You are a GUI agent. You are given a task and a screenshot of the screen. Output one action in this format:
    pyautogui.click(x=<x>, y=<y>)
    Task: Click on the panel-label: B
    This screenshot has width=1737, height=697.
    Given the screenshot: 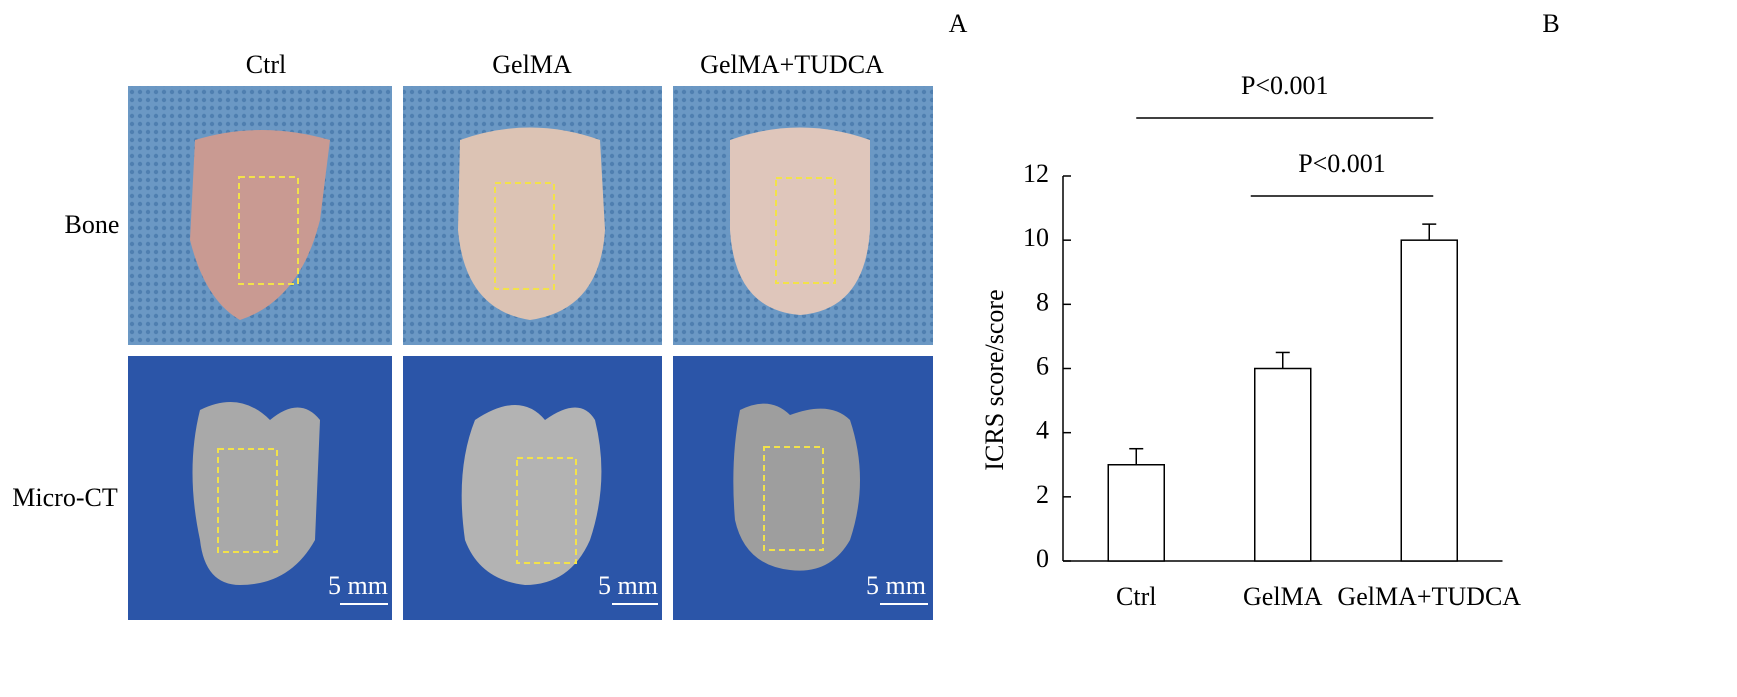 What is the action you would take?
    pyautogui.click(x=1550, y=23)
    